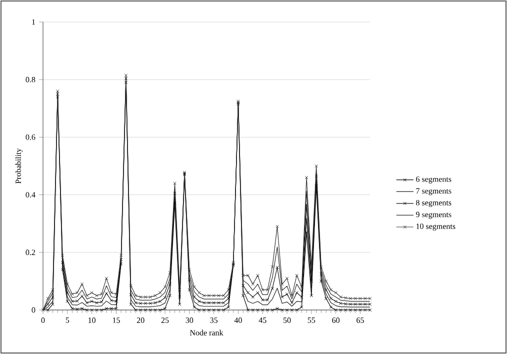 Image resolution: width=507 pixels, height=354 pixels. Describe the element at coordinates (31, 253) in the screenshot. I see `y-tick-label: 0.2` at that location.